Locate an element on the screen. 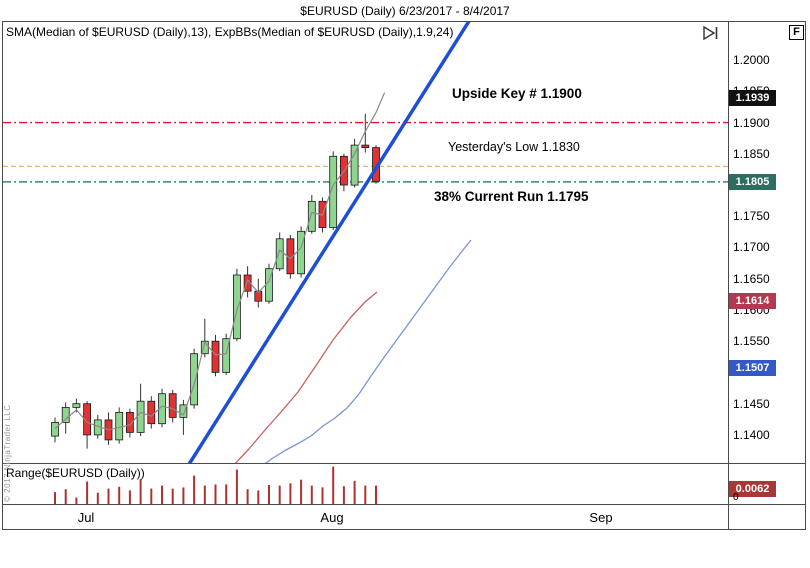 The width and height of the screenshot is (810, 568). range-value-badge: 0.0062 is located at coordinates (752, 489).